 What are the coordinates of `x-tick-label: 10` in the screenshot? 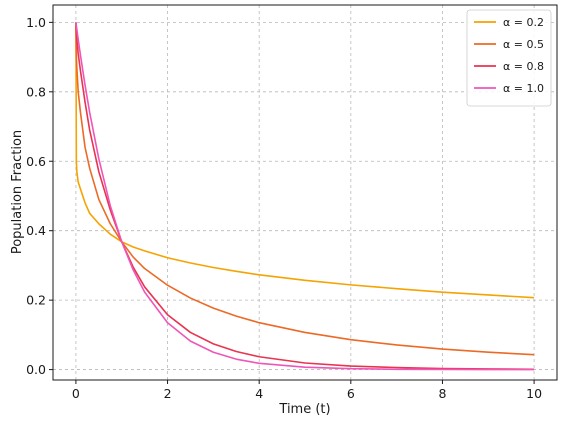 It's located at (534, 393).